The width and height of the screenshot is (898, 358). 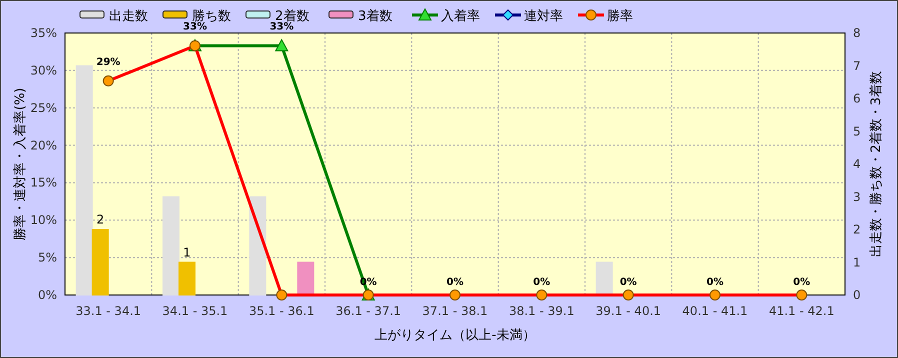 What do you see at coordinates (620, 16) in the screenshot?
I see `legend-label: 勝率` at bounding box center [620, 16].